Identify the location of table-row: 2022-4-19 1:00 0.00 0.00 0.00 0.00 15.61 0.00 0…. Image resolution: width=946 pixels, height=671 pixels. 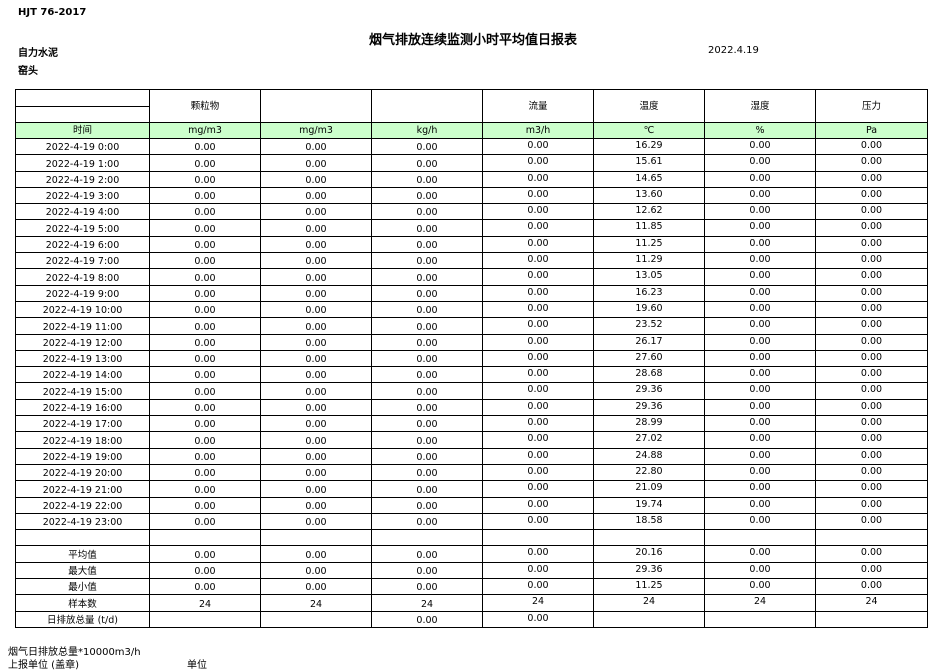
(471, 163).